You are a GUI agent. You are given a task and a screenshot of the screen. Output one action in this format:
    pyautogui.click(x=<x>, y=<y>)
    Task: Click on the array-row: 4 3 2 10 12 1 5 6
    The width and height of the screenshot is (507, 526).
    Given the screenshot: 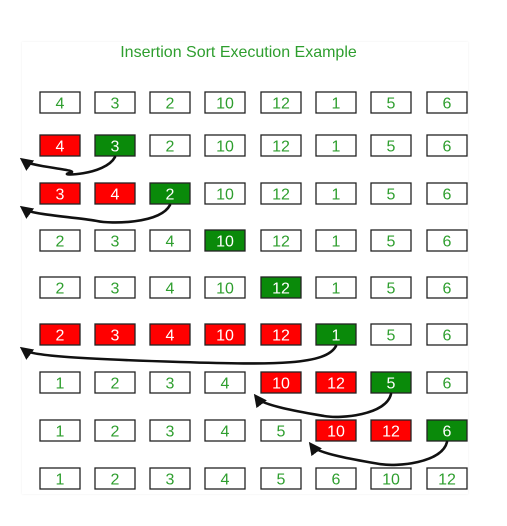 What is the action you would take?
    pyautogui.click(x=253, y=145)
    